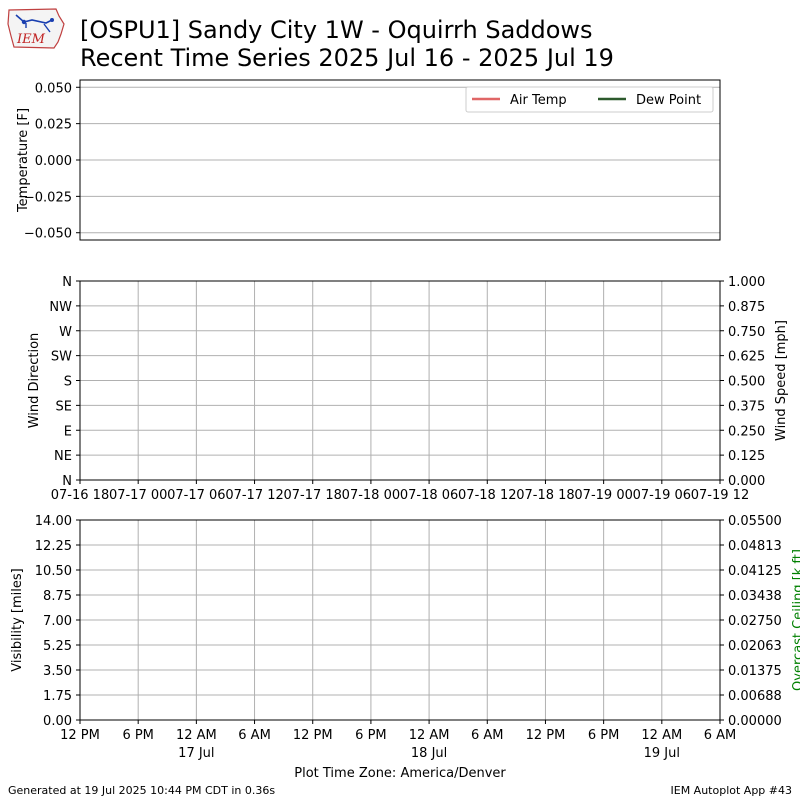  I want to click on logo-text: IEM, so click(31, 39).